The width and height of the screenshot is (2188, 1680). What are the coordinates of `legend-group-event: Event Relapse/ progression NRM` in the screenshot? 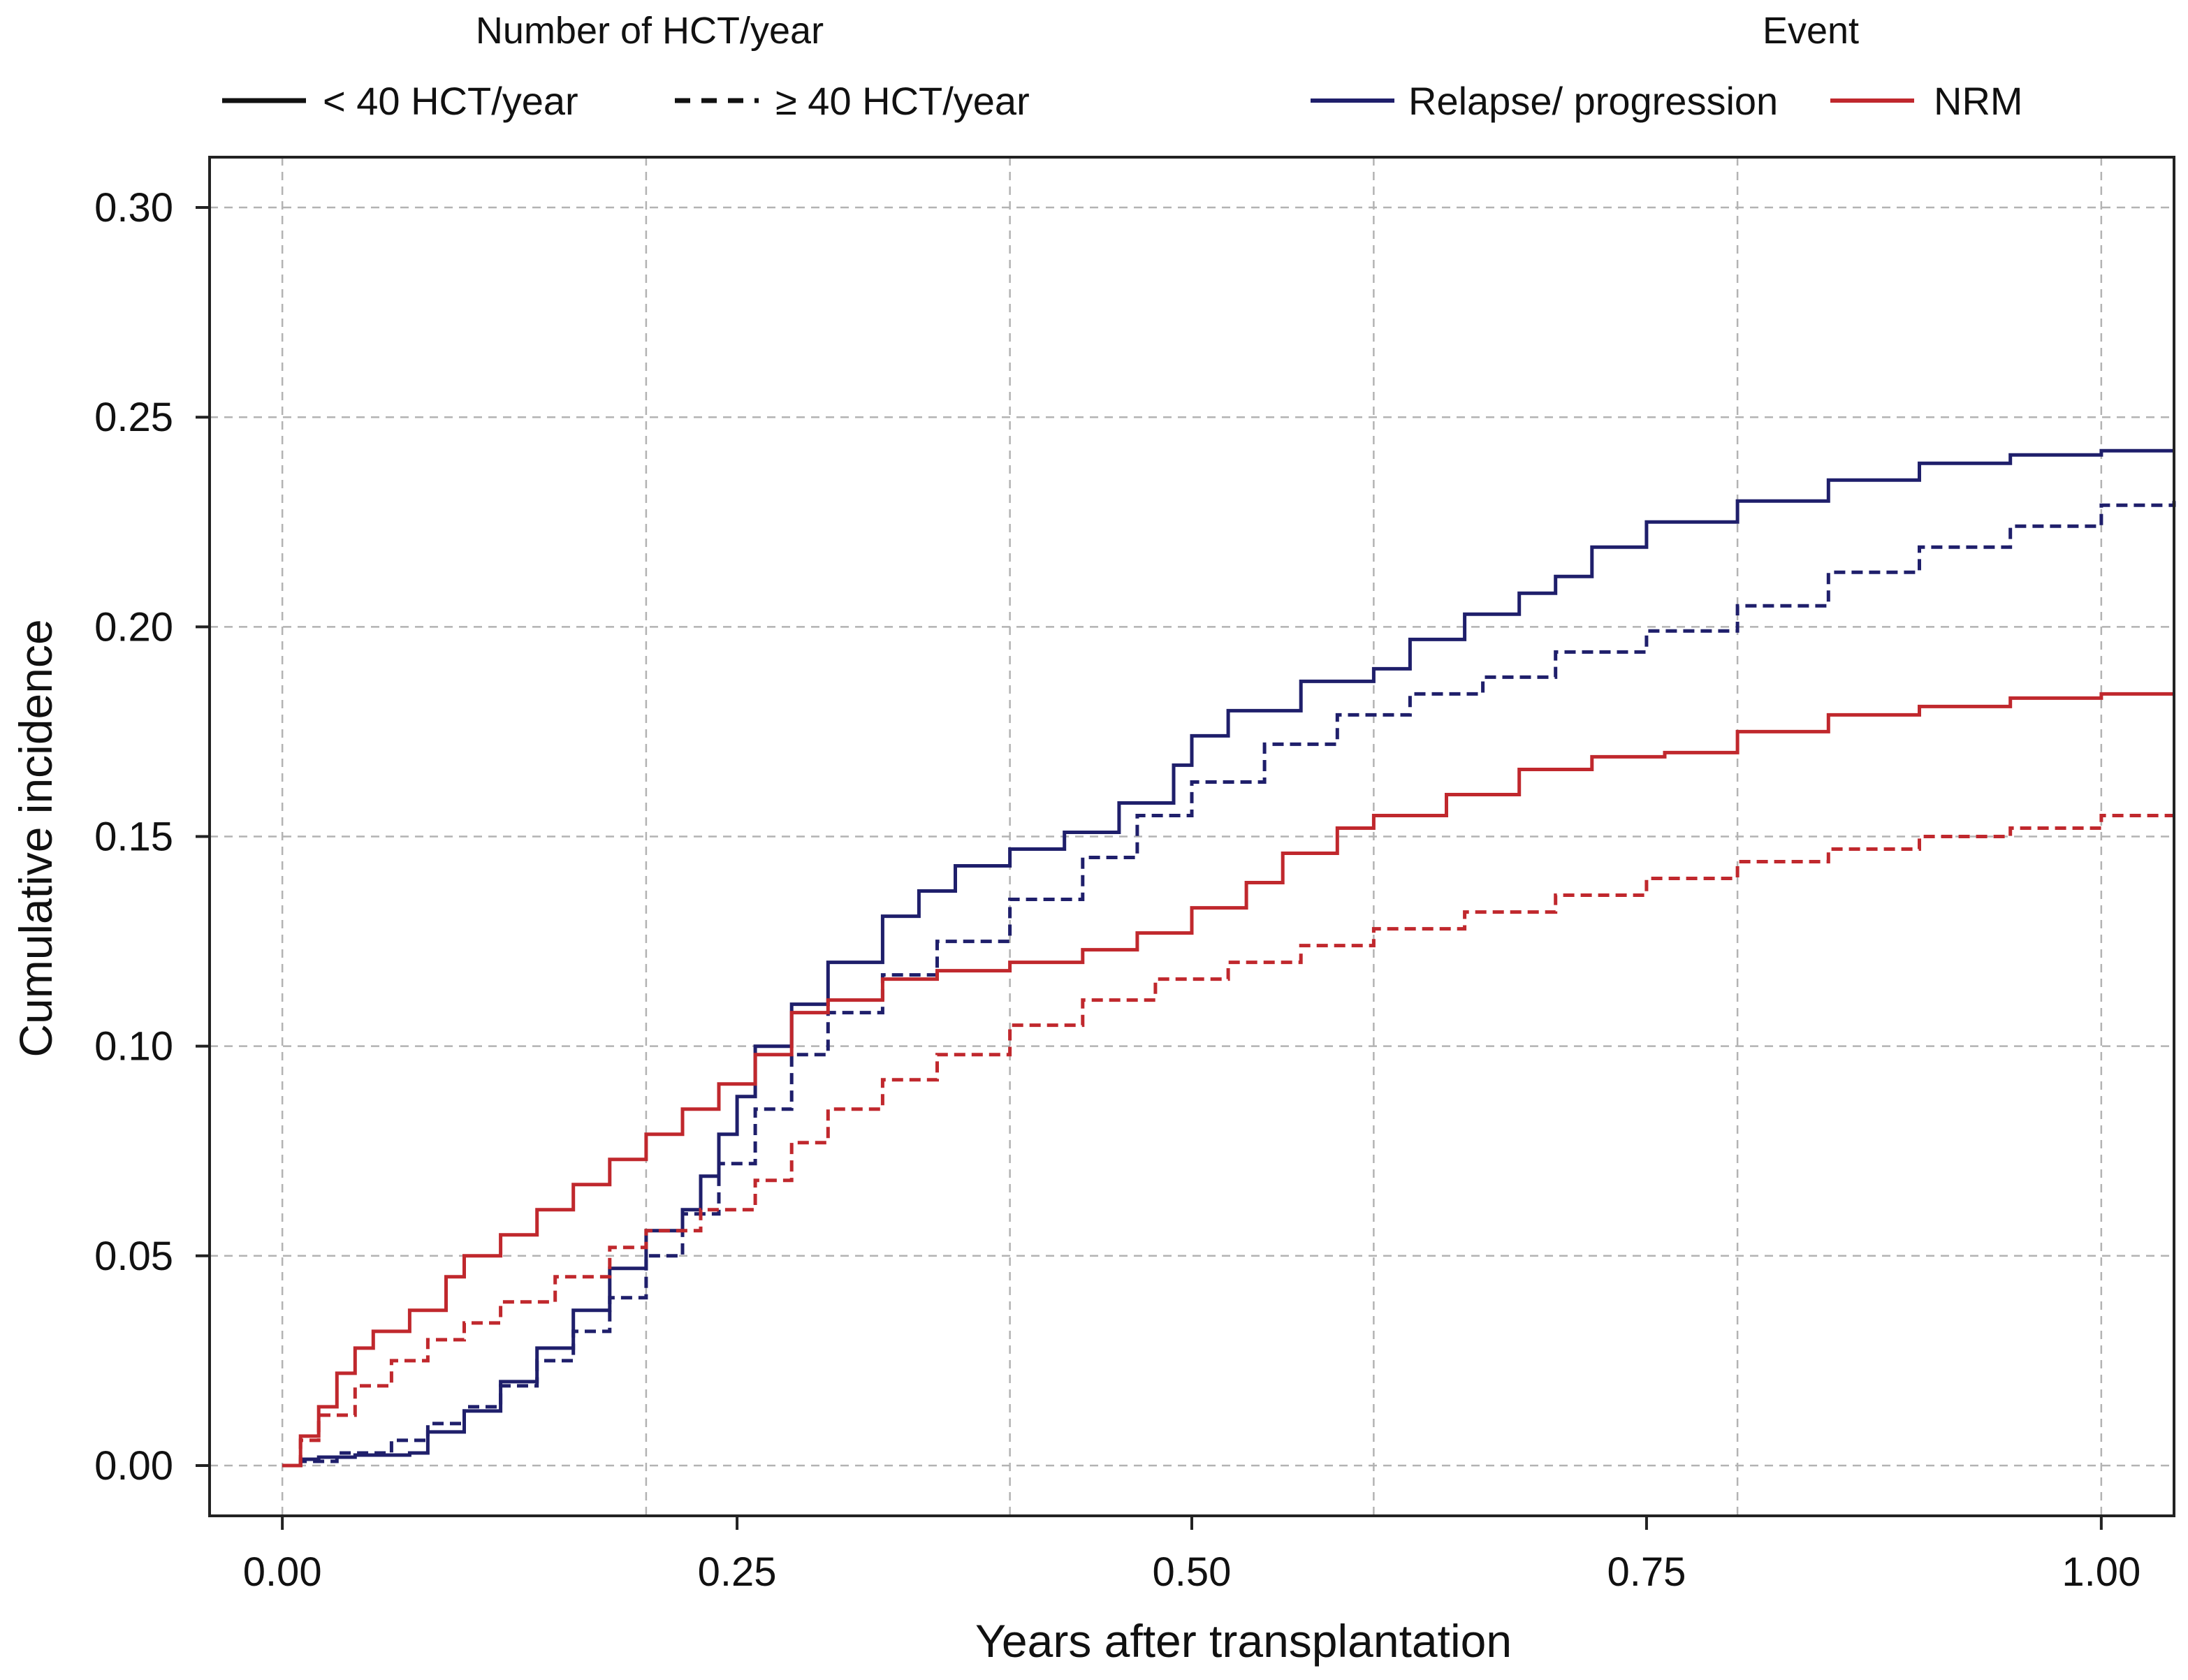 It's located at (1667, 66).